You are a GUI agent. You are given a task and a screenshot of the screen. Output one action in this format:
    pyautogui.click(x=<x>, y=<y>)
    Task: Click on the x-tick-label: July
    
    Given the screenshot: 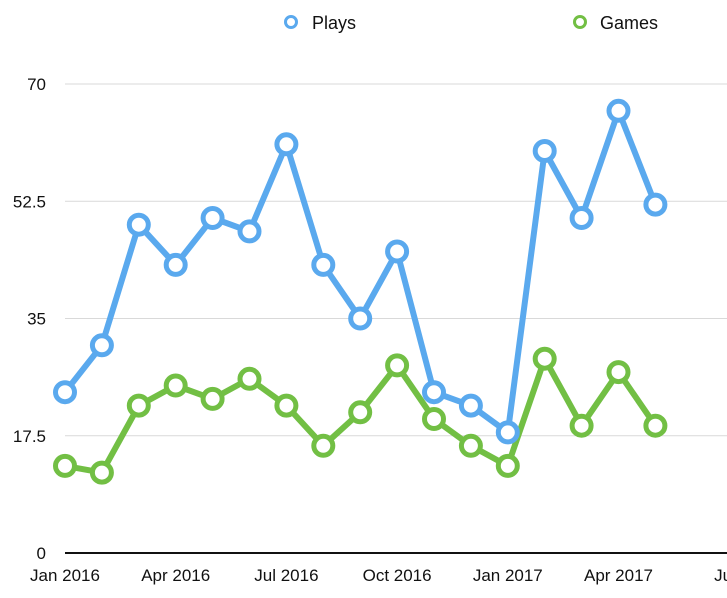 What is the action you would take?
    pyautogui.click(x=720, y=575)
    